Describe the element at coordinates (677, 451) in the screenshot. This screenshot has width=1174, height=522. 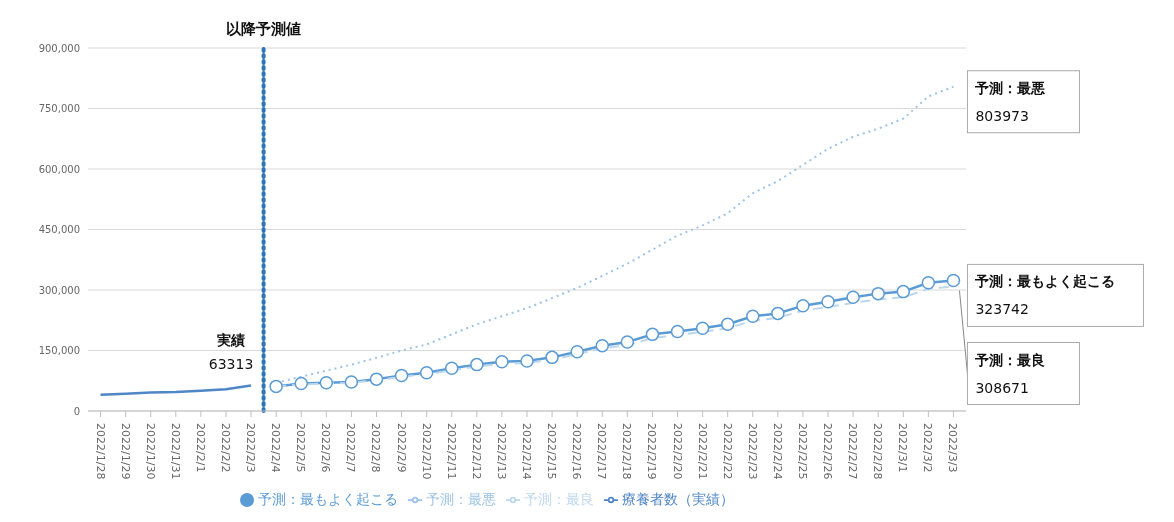
I see `x-tick-label: 2022/2/20` at that location.